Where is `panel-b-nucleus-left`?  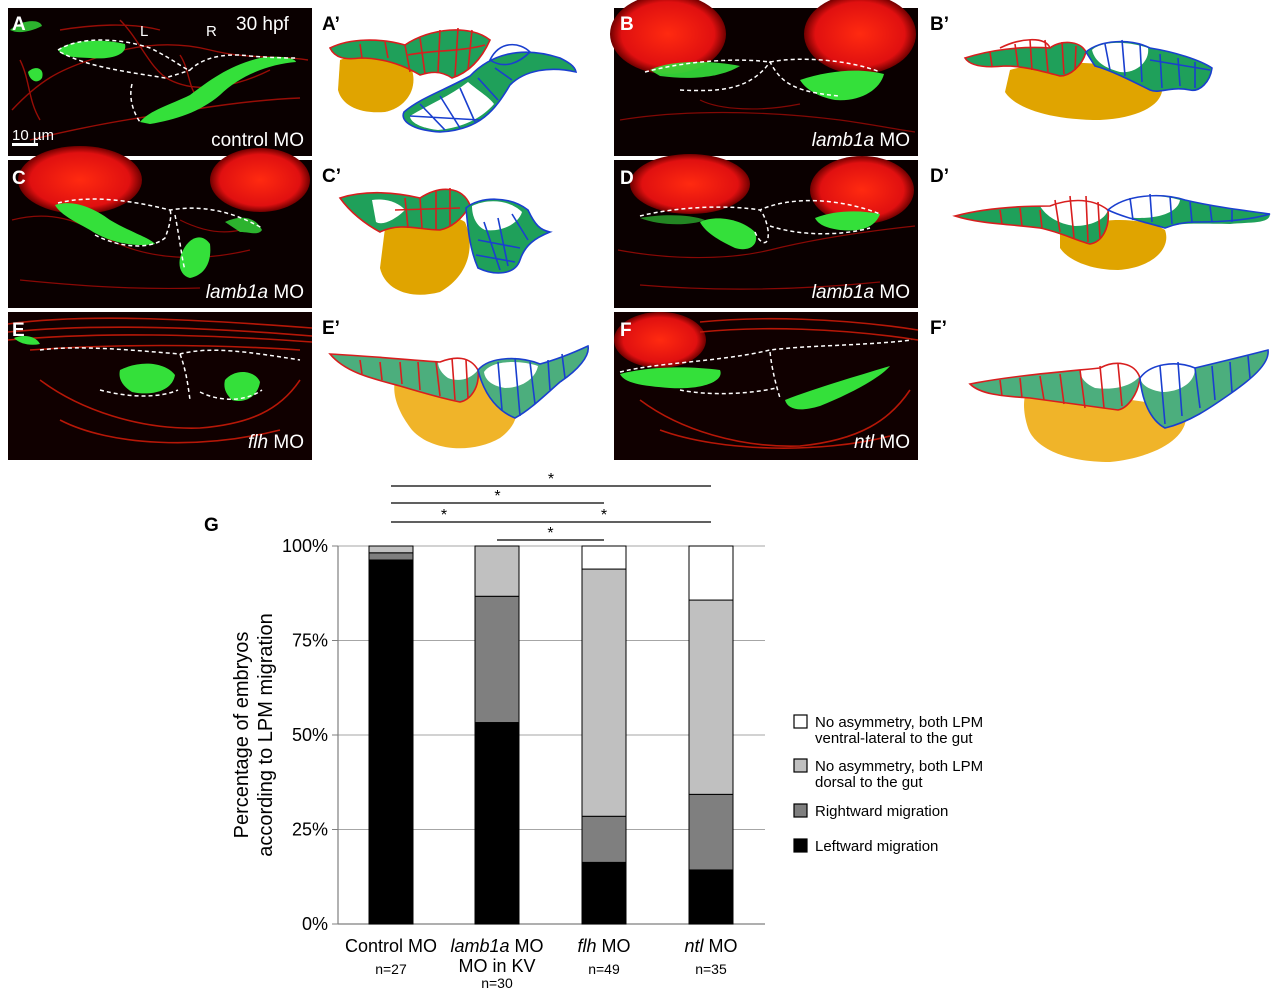 panel-b-nucleus-left is located at coordinates (668, 37).